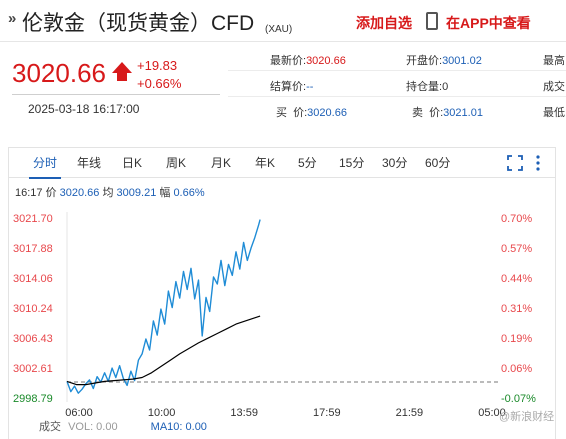  I want to click on tab-intraday: 分时, so click(45, 163).